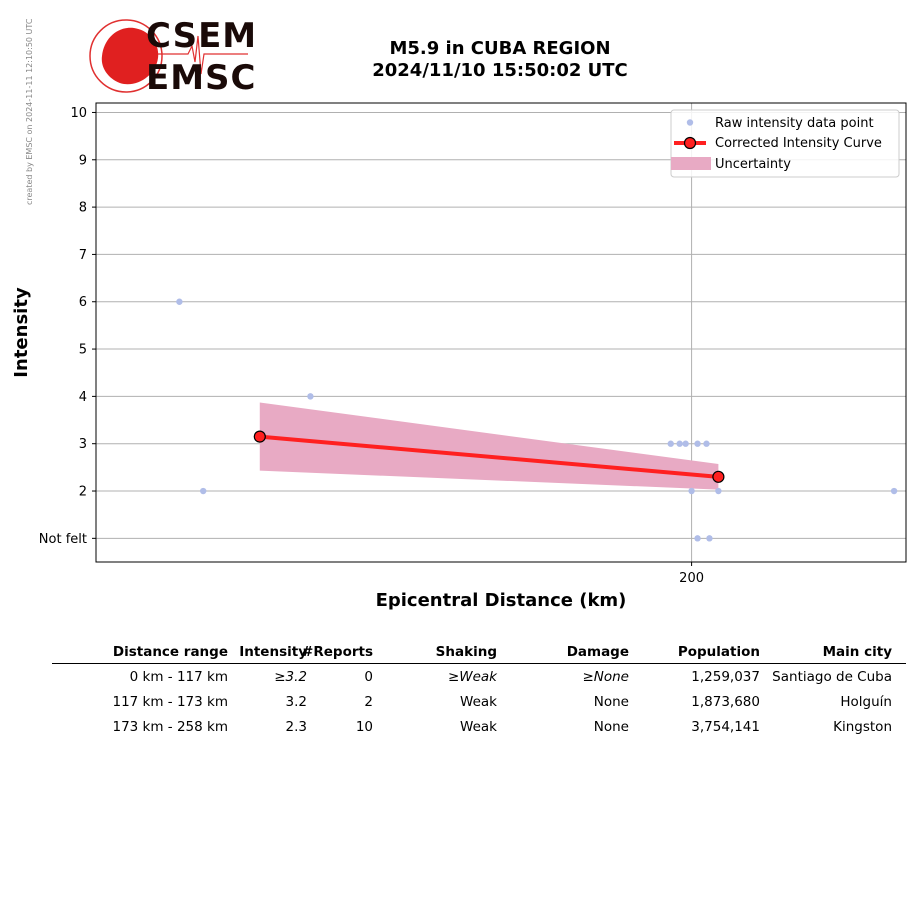  I want to click on table-cell: 1,873,680, so click(725, 702).